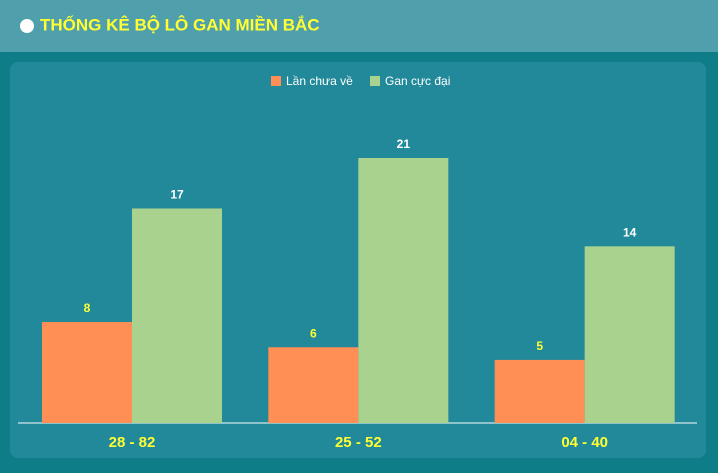 The image size is (718, 473). What do you see at coordinates (417, 81) in the screenshot?
I see `legend-label: Gan cực đại` at bounding box center [417, 81].